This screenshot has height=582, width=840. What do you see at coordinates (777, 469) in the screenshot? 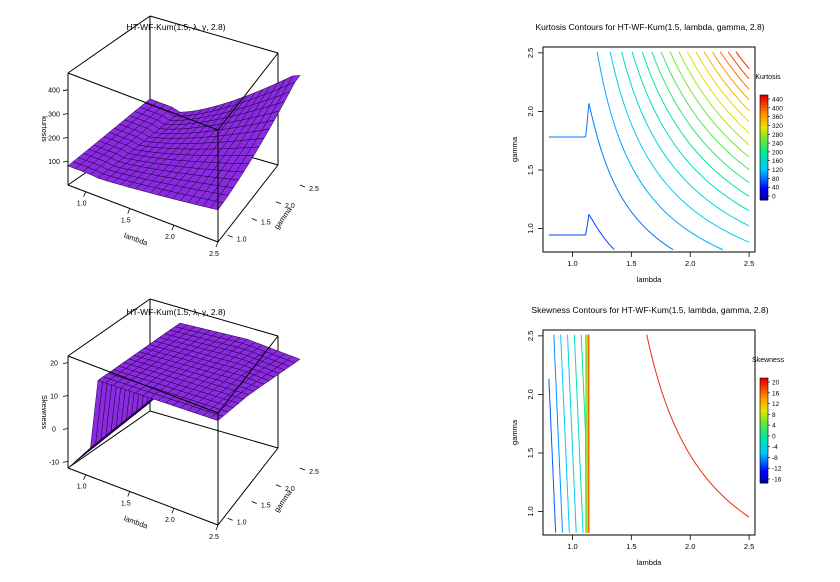
I see `legend-tick-label: -12` at bounding box center [777, 469].